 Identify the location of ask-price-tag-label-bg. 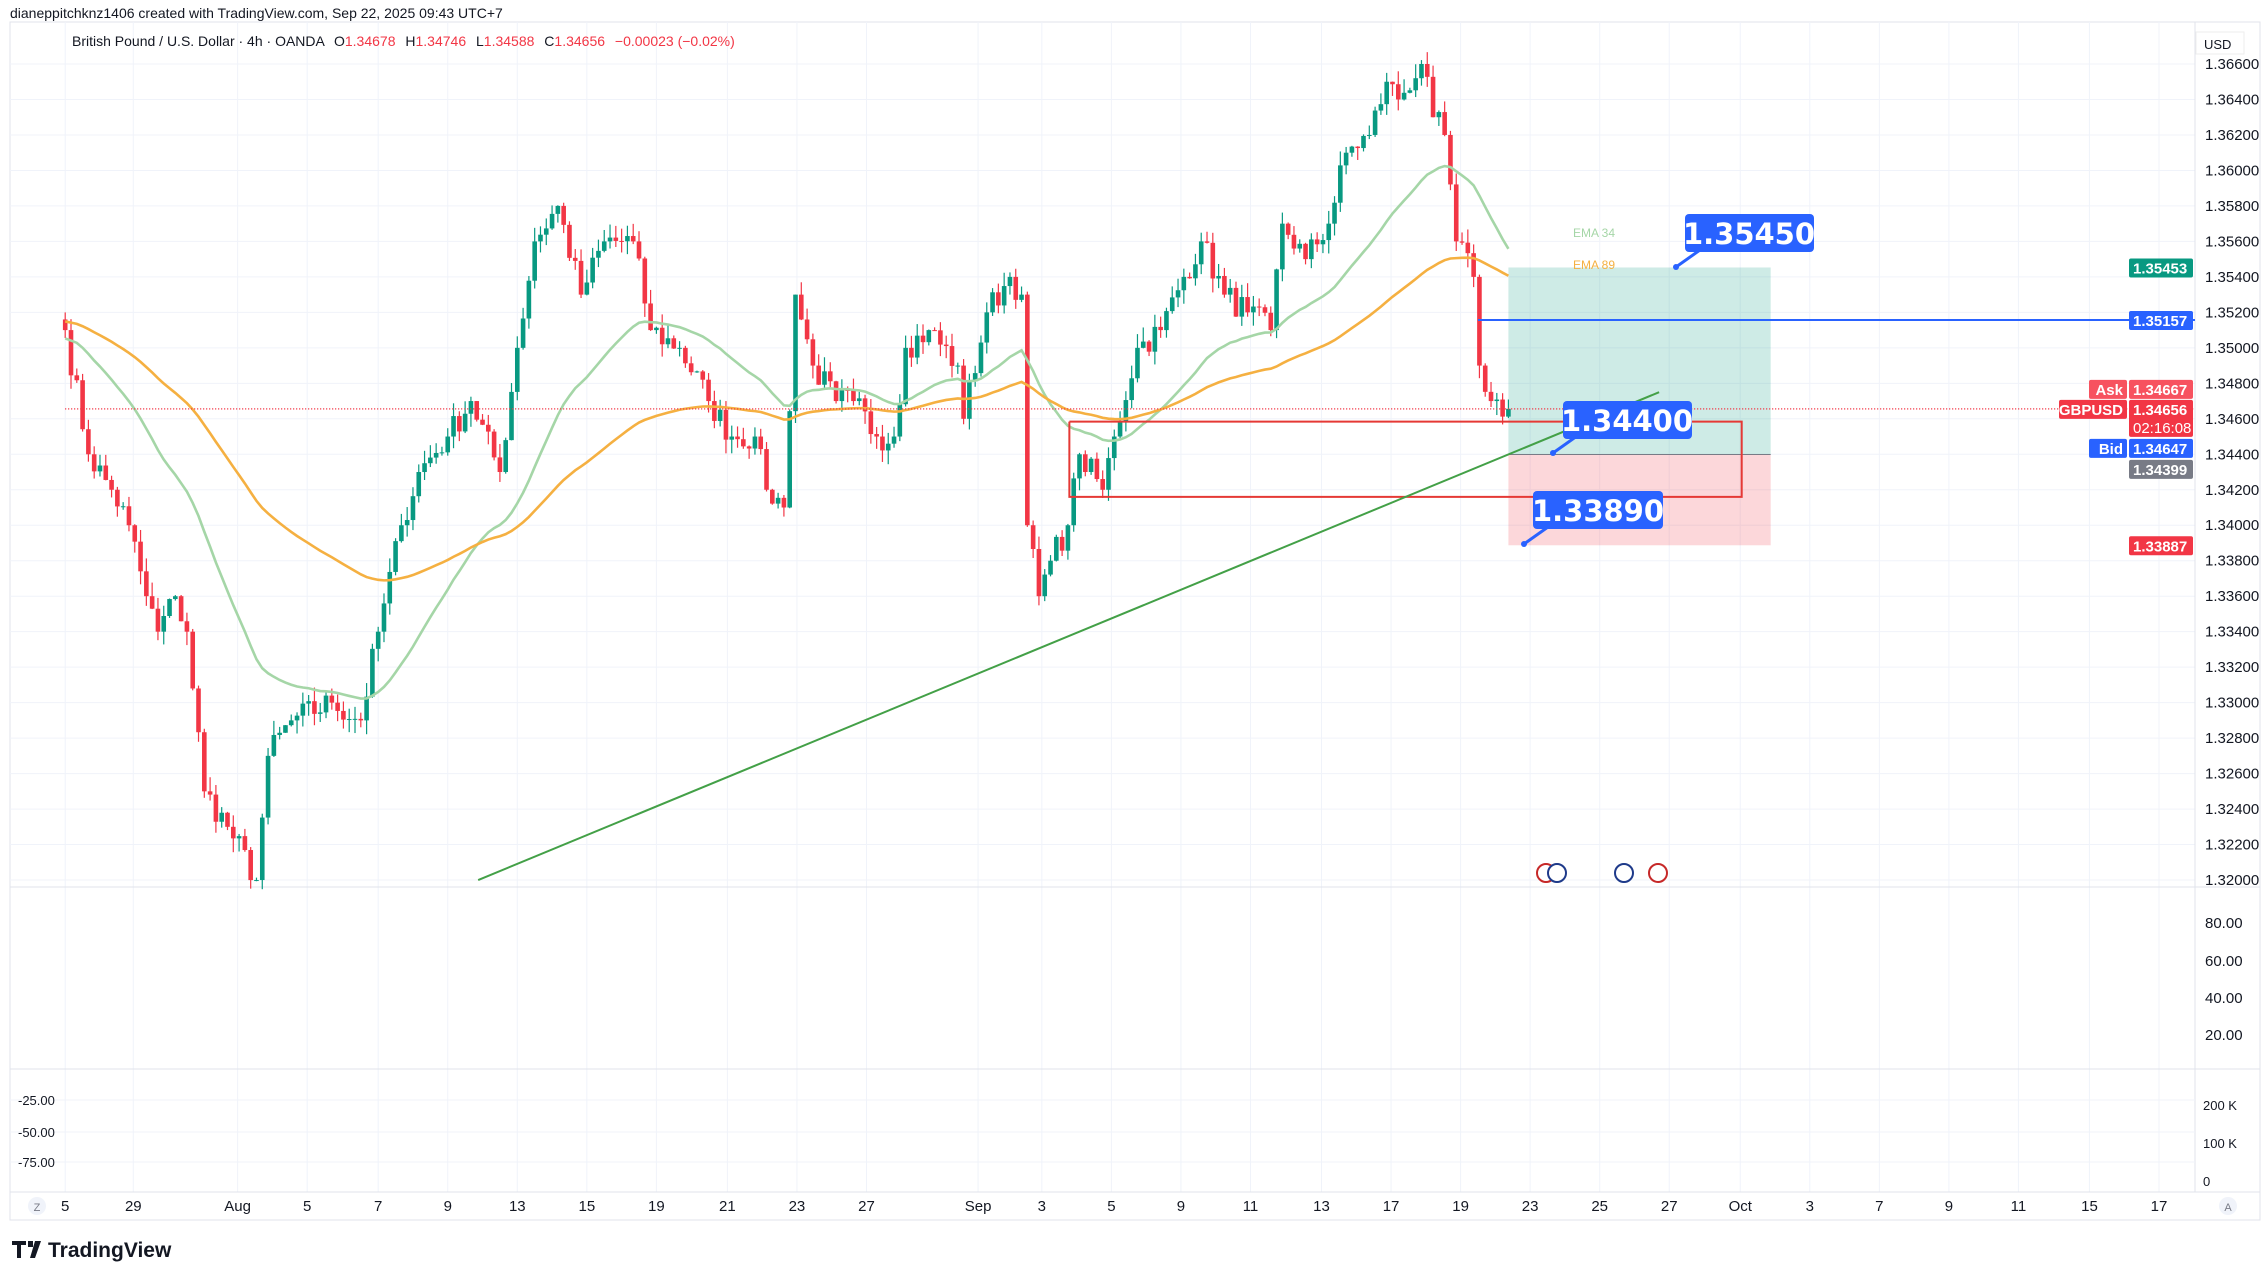
(2108, 389).